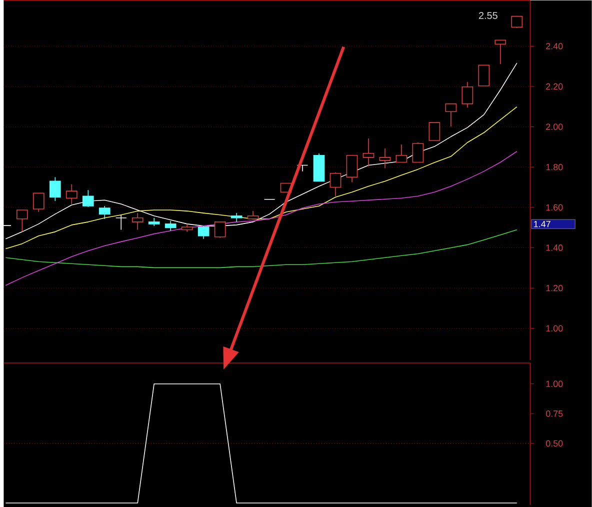 The width and height of the screenshot is (592, 507). I want to click on y-tick-label: 0.50, so click(554, 443).